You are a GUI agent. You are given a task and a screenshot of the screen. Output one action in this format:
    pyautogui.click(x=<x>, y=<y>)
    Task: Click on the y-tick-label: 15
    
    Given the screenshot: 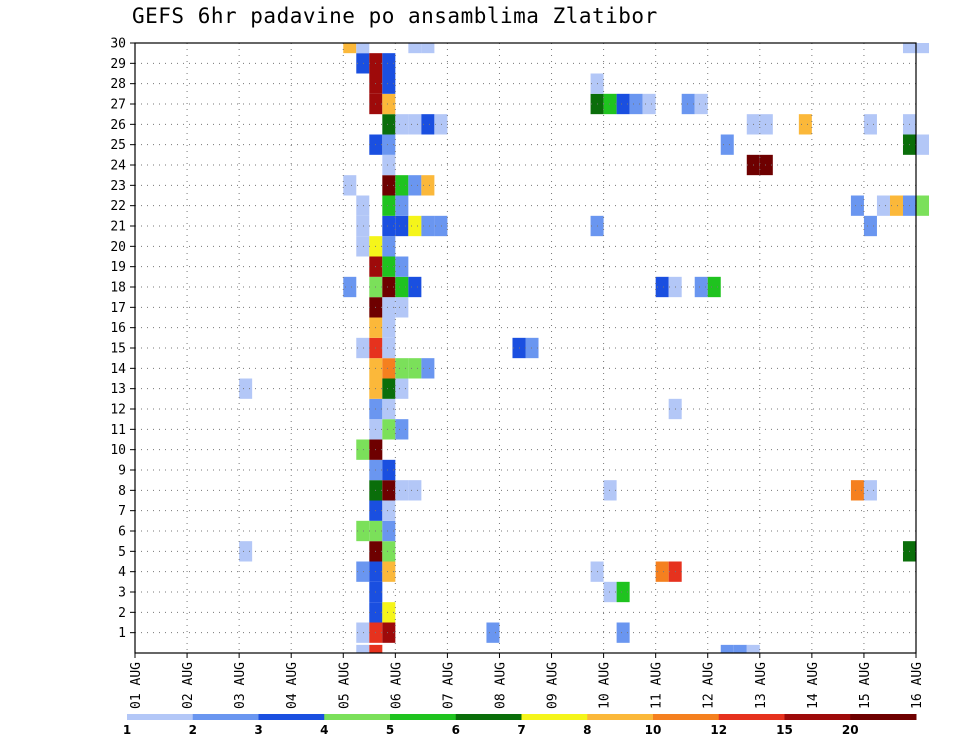 What is the action you would take?
    pyautogui.click(x=118, y=349)
    